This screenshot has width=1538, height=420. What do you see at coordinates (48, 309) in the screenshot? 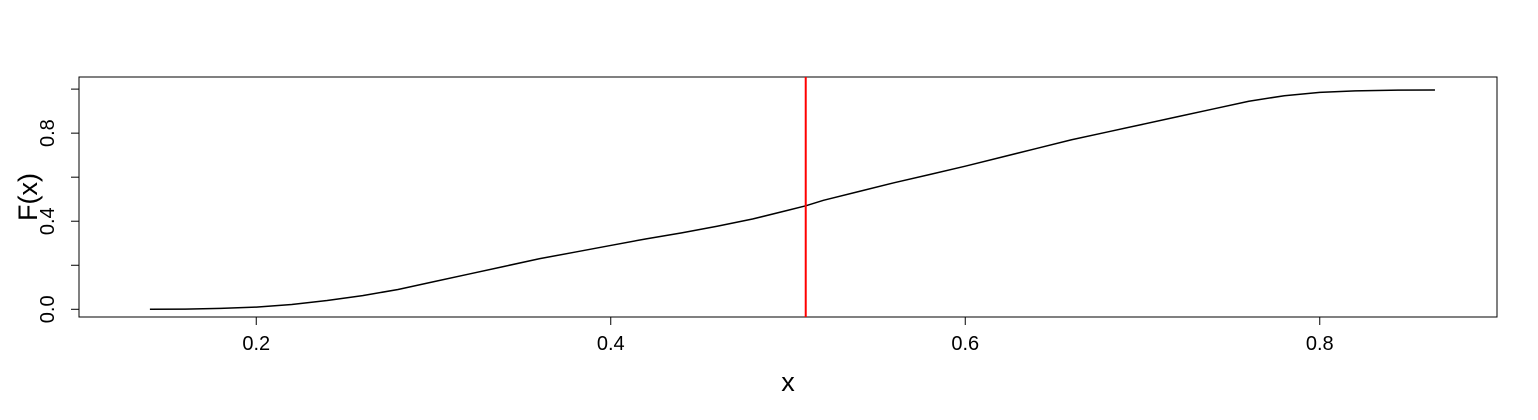
I see `y-tick-label: 0.0` at bounding box center [48, 309].